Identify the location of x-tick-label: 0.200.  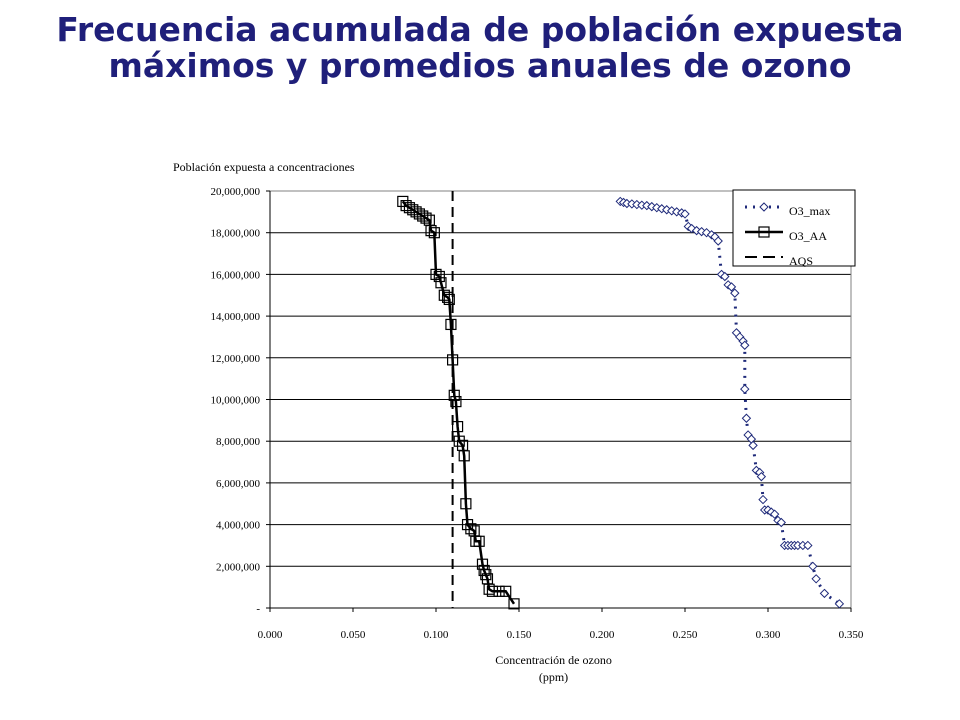
(602, 635).